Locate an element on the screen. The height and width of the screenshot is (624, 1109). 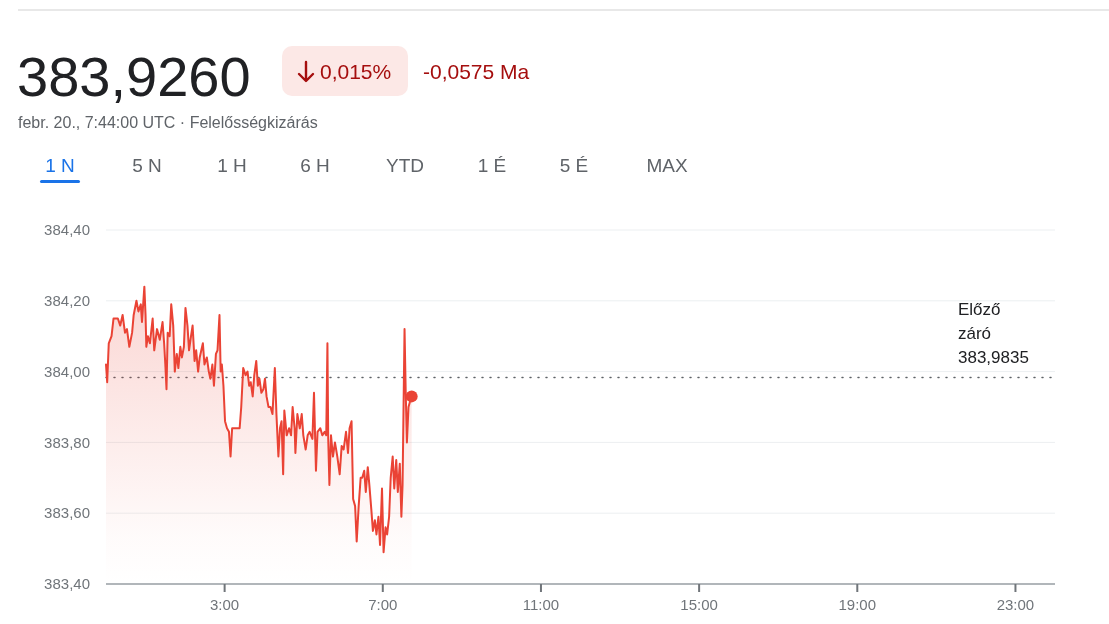
y-tick-label: 383,60 is located at coordinates (67, 513).